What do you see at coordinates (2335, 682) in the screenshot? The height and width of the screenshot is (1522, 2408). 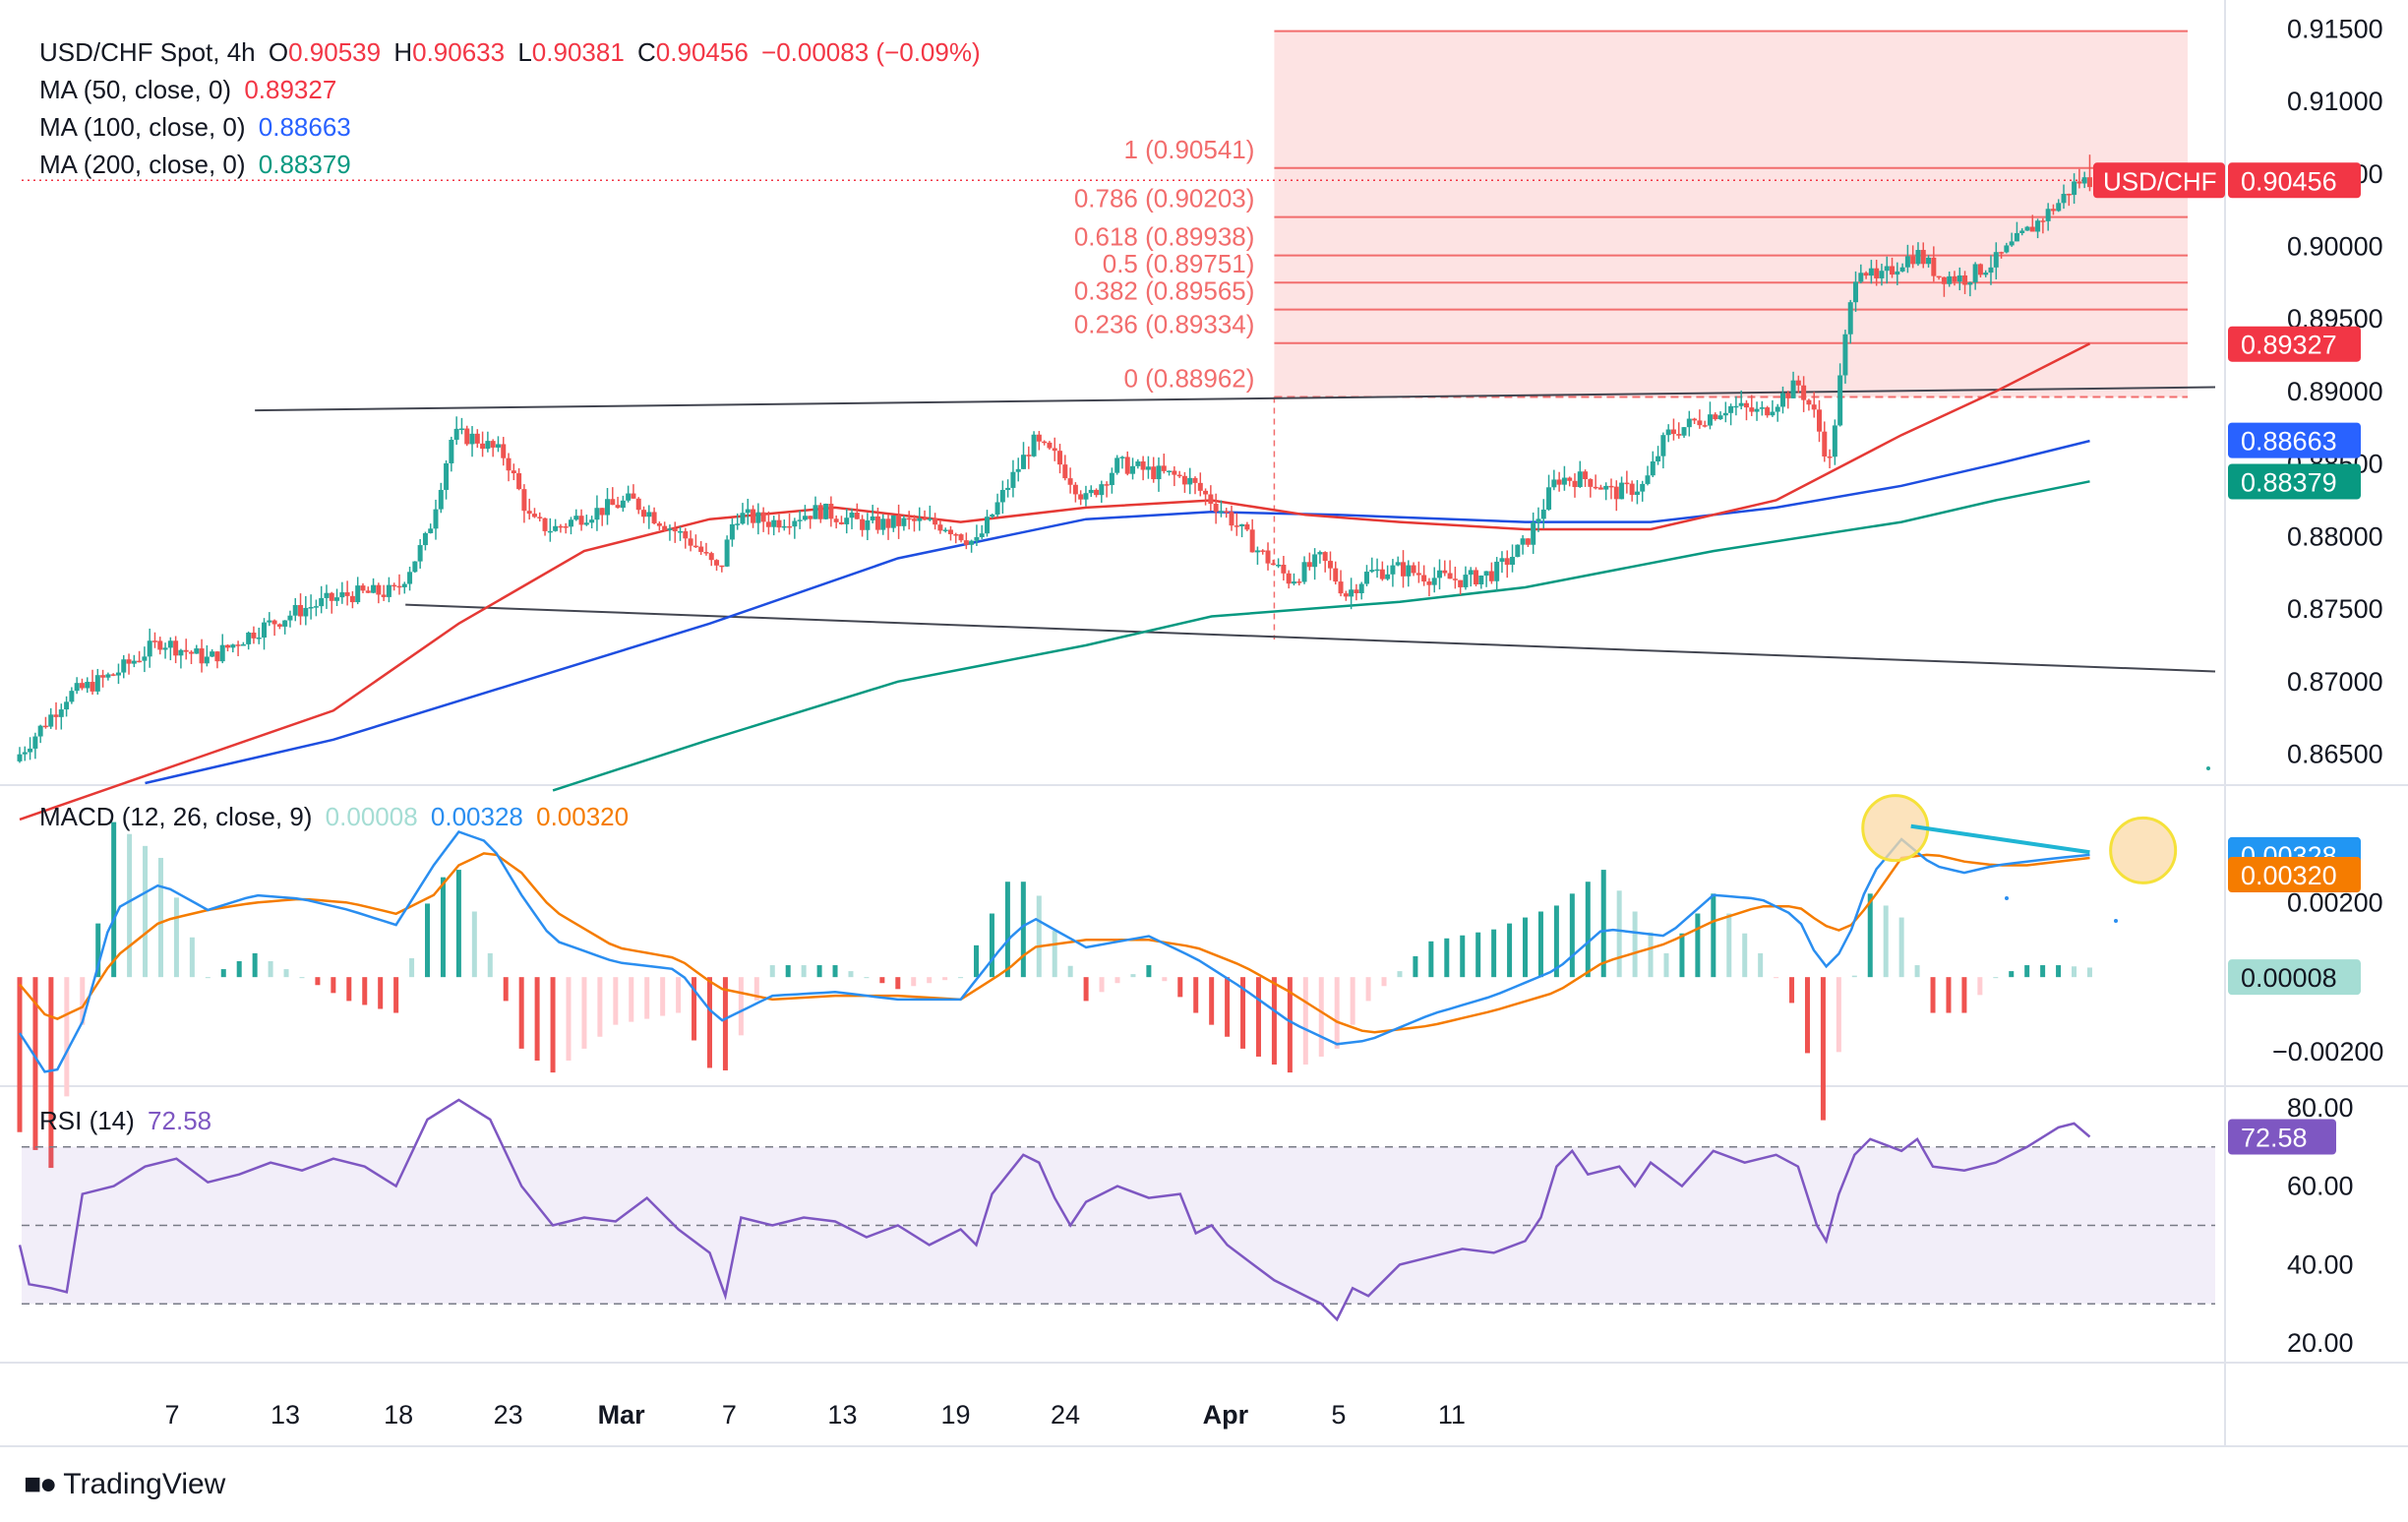 I see `price-tick-label: 0.87000` at bounding box center [2335, 682].